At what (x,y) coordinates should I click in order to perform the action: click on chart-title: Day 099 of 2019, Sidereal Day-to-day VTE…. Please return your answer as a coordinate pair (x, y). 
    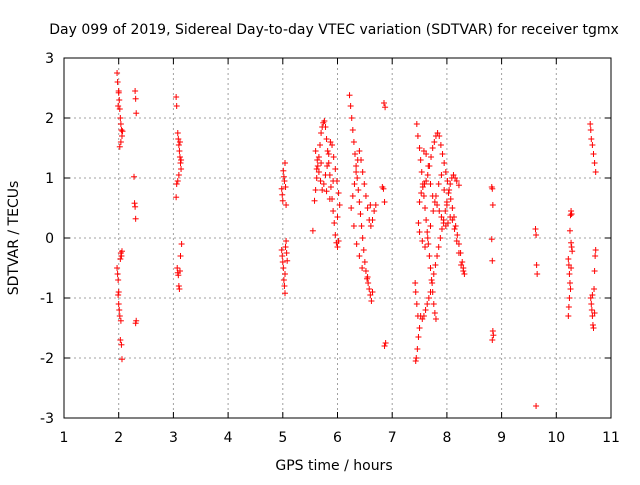
    Looking at the image, I should click on (334, 30).